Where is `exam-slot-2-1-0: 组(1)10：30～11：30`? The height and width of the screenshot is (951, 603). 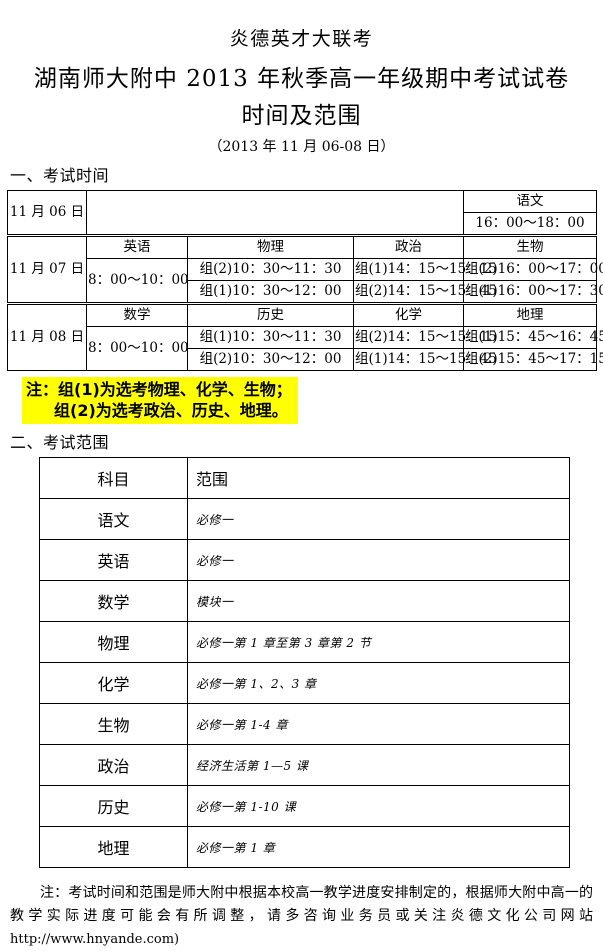 exam-slot-2-1-0: 组(1)10：30～11：30 is located at coordinates (270, 337).